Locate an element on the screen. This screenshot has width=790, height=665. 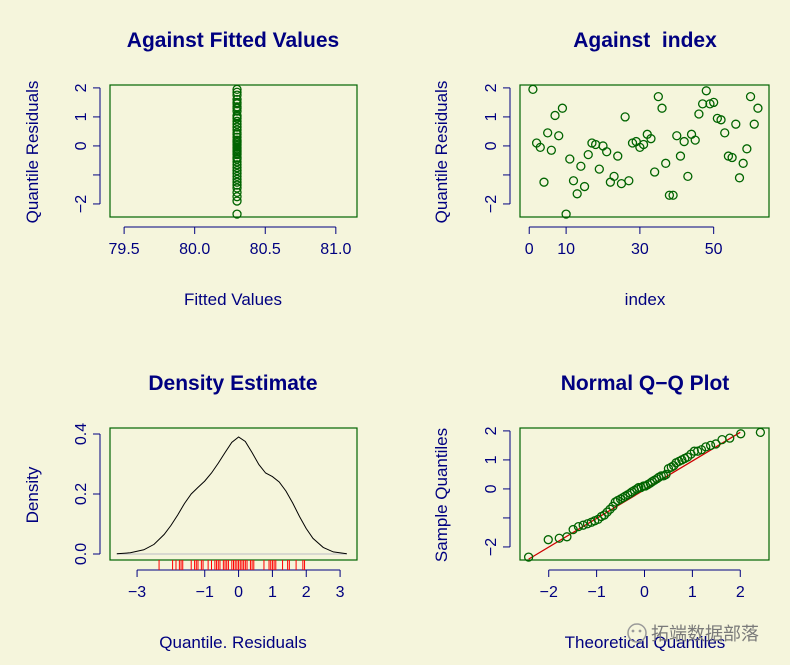
watermark: 拓端数据部落 is located at coordinates (693, 633).